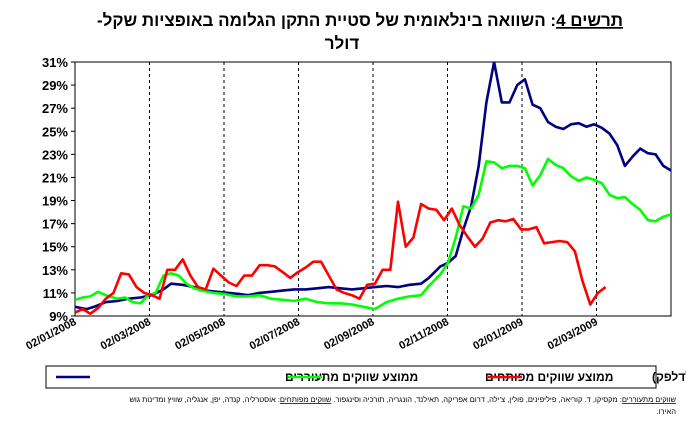 Image resolution: width=686 pixels, height=423 pixels. What do you see at coordinates (424, 334) in the screenshot?
I see `x-tick-label: 02/11/2008` at bounding box center [424, 334].